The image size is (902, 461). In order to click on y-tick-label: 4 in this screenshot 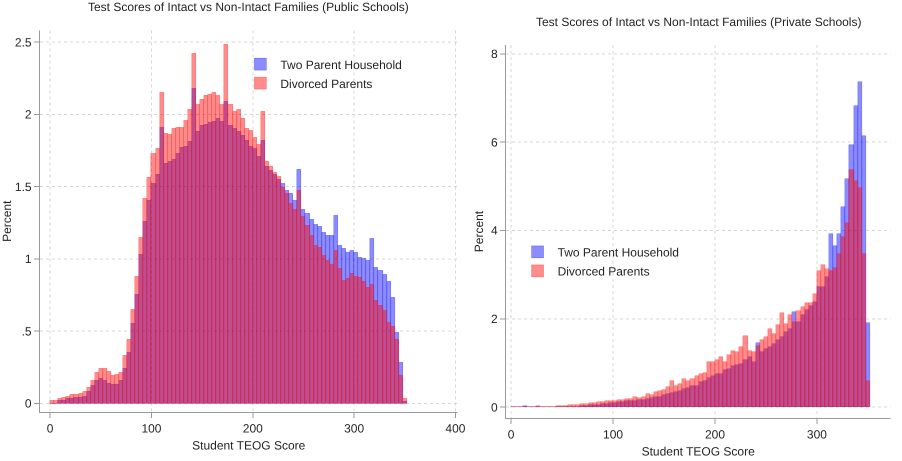, I will do `click(494, 231)`.